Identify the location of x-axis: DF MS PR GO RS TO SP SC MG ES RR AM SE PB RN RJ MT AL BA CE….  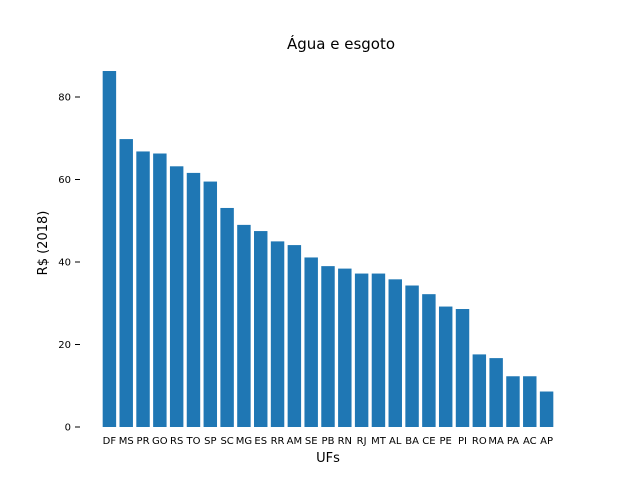
(328, 441).